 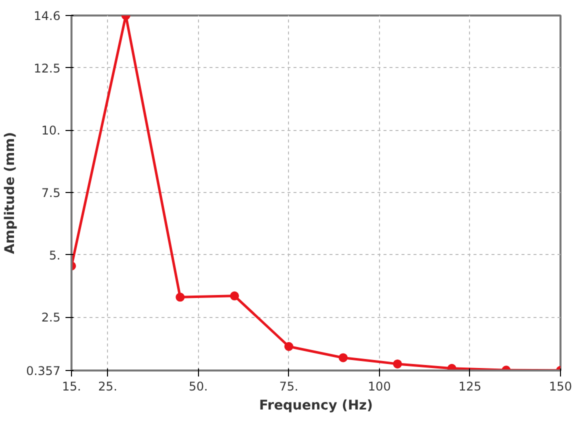 What do you see at coordinates (198, 387) in the screenshot?
I see `x-tick-label: 50.` at bounding box center [198, 387].